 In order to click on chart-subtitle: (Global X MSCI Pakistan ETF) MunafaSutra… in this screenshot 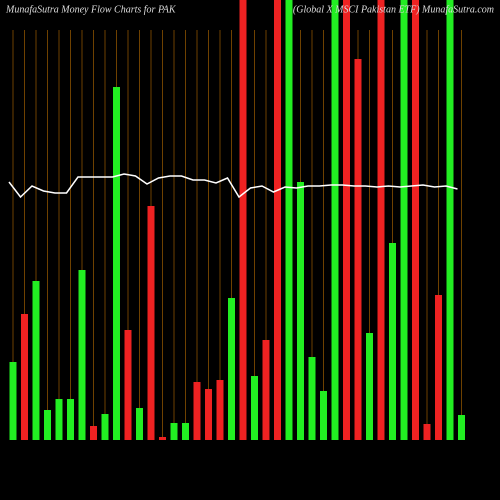, I will do `click(393, 9)`.